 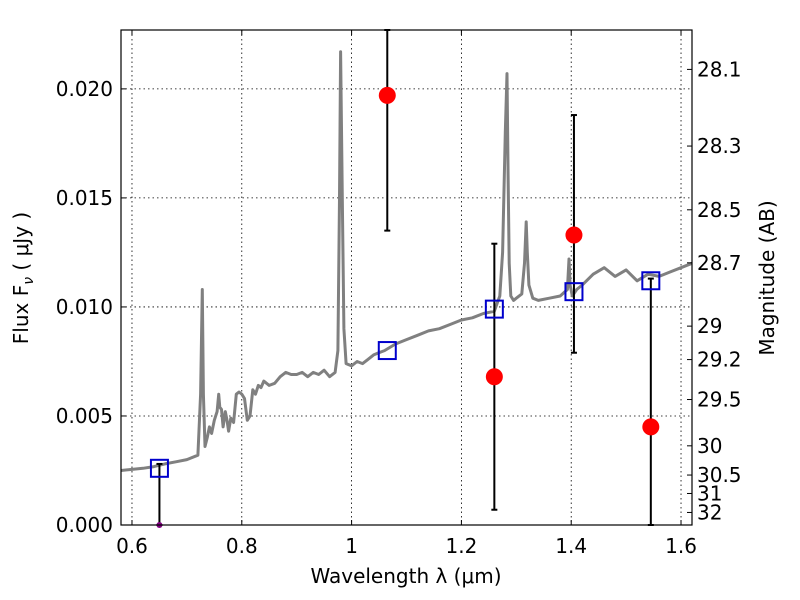 What do you see at coordinates (132, 546) in the screenshot?
I see `x-tick-label: 0.6` at bounding box center [132, 546].